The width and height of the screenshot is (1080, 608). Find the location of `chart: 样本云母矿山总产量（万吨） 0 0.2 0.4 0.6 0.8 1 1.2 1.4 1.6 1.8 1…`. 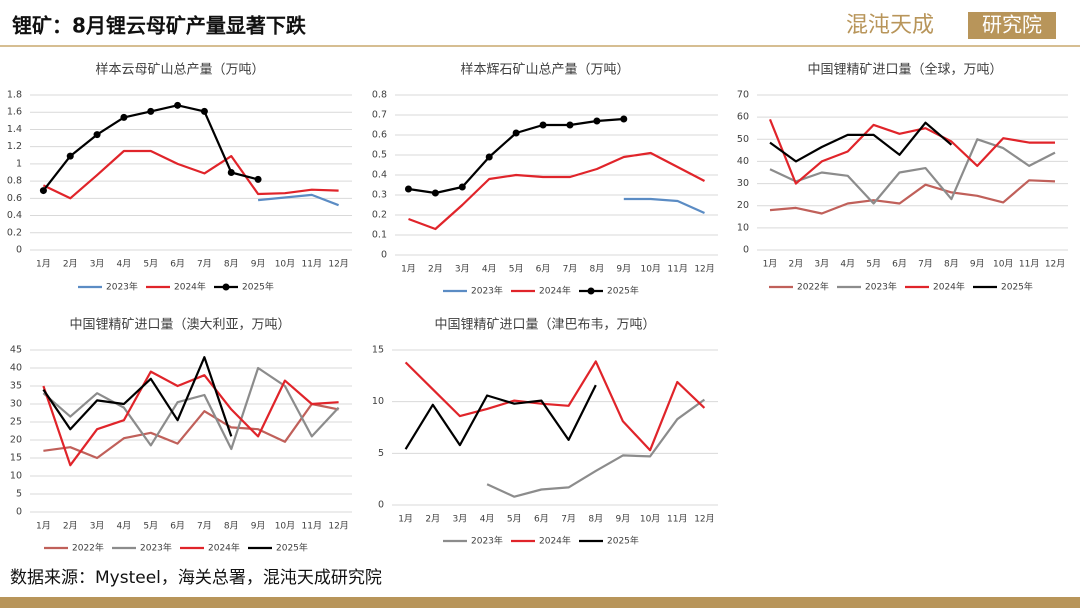

chart: 样本云母矿山总产量（万吨） 0 0.2 0.4 0.6 0.8 1 1.2 1.4 1.6 1.8 1… is located at coordinates (179, 178).